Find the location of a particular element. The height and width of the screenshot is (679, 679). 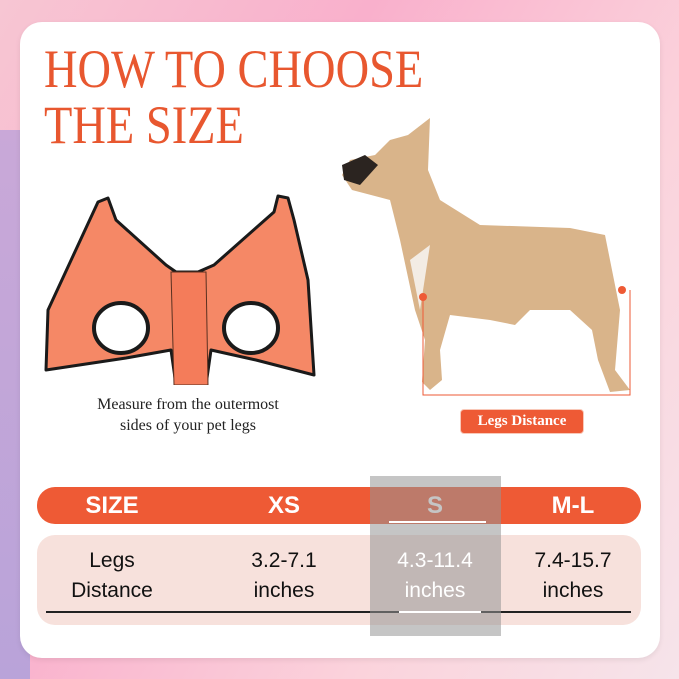

right-measure-dot is located at coordinates (622, 290).